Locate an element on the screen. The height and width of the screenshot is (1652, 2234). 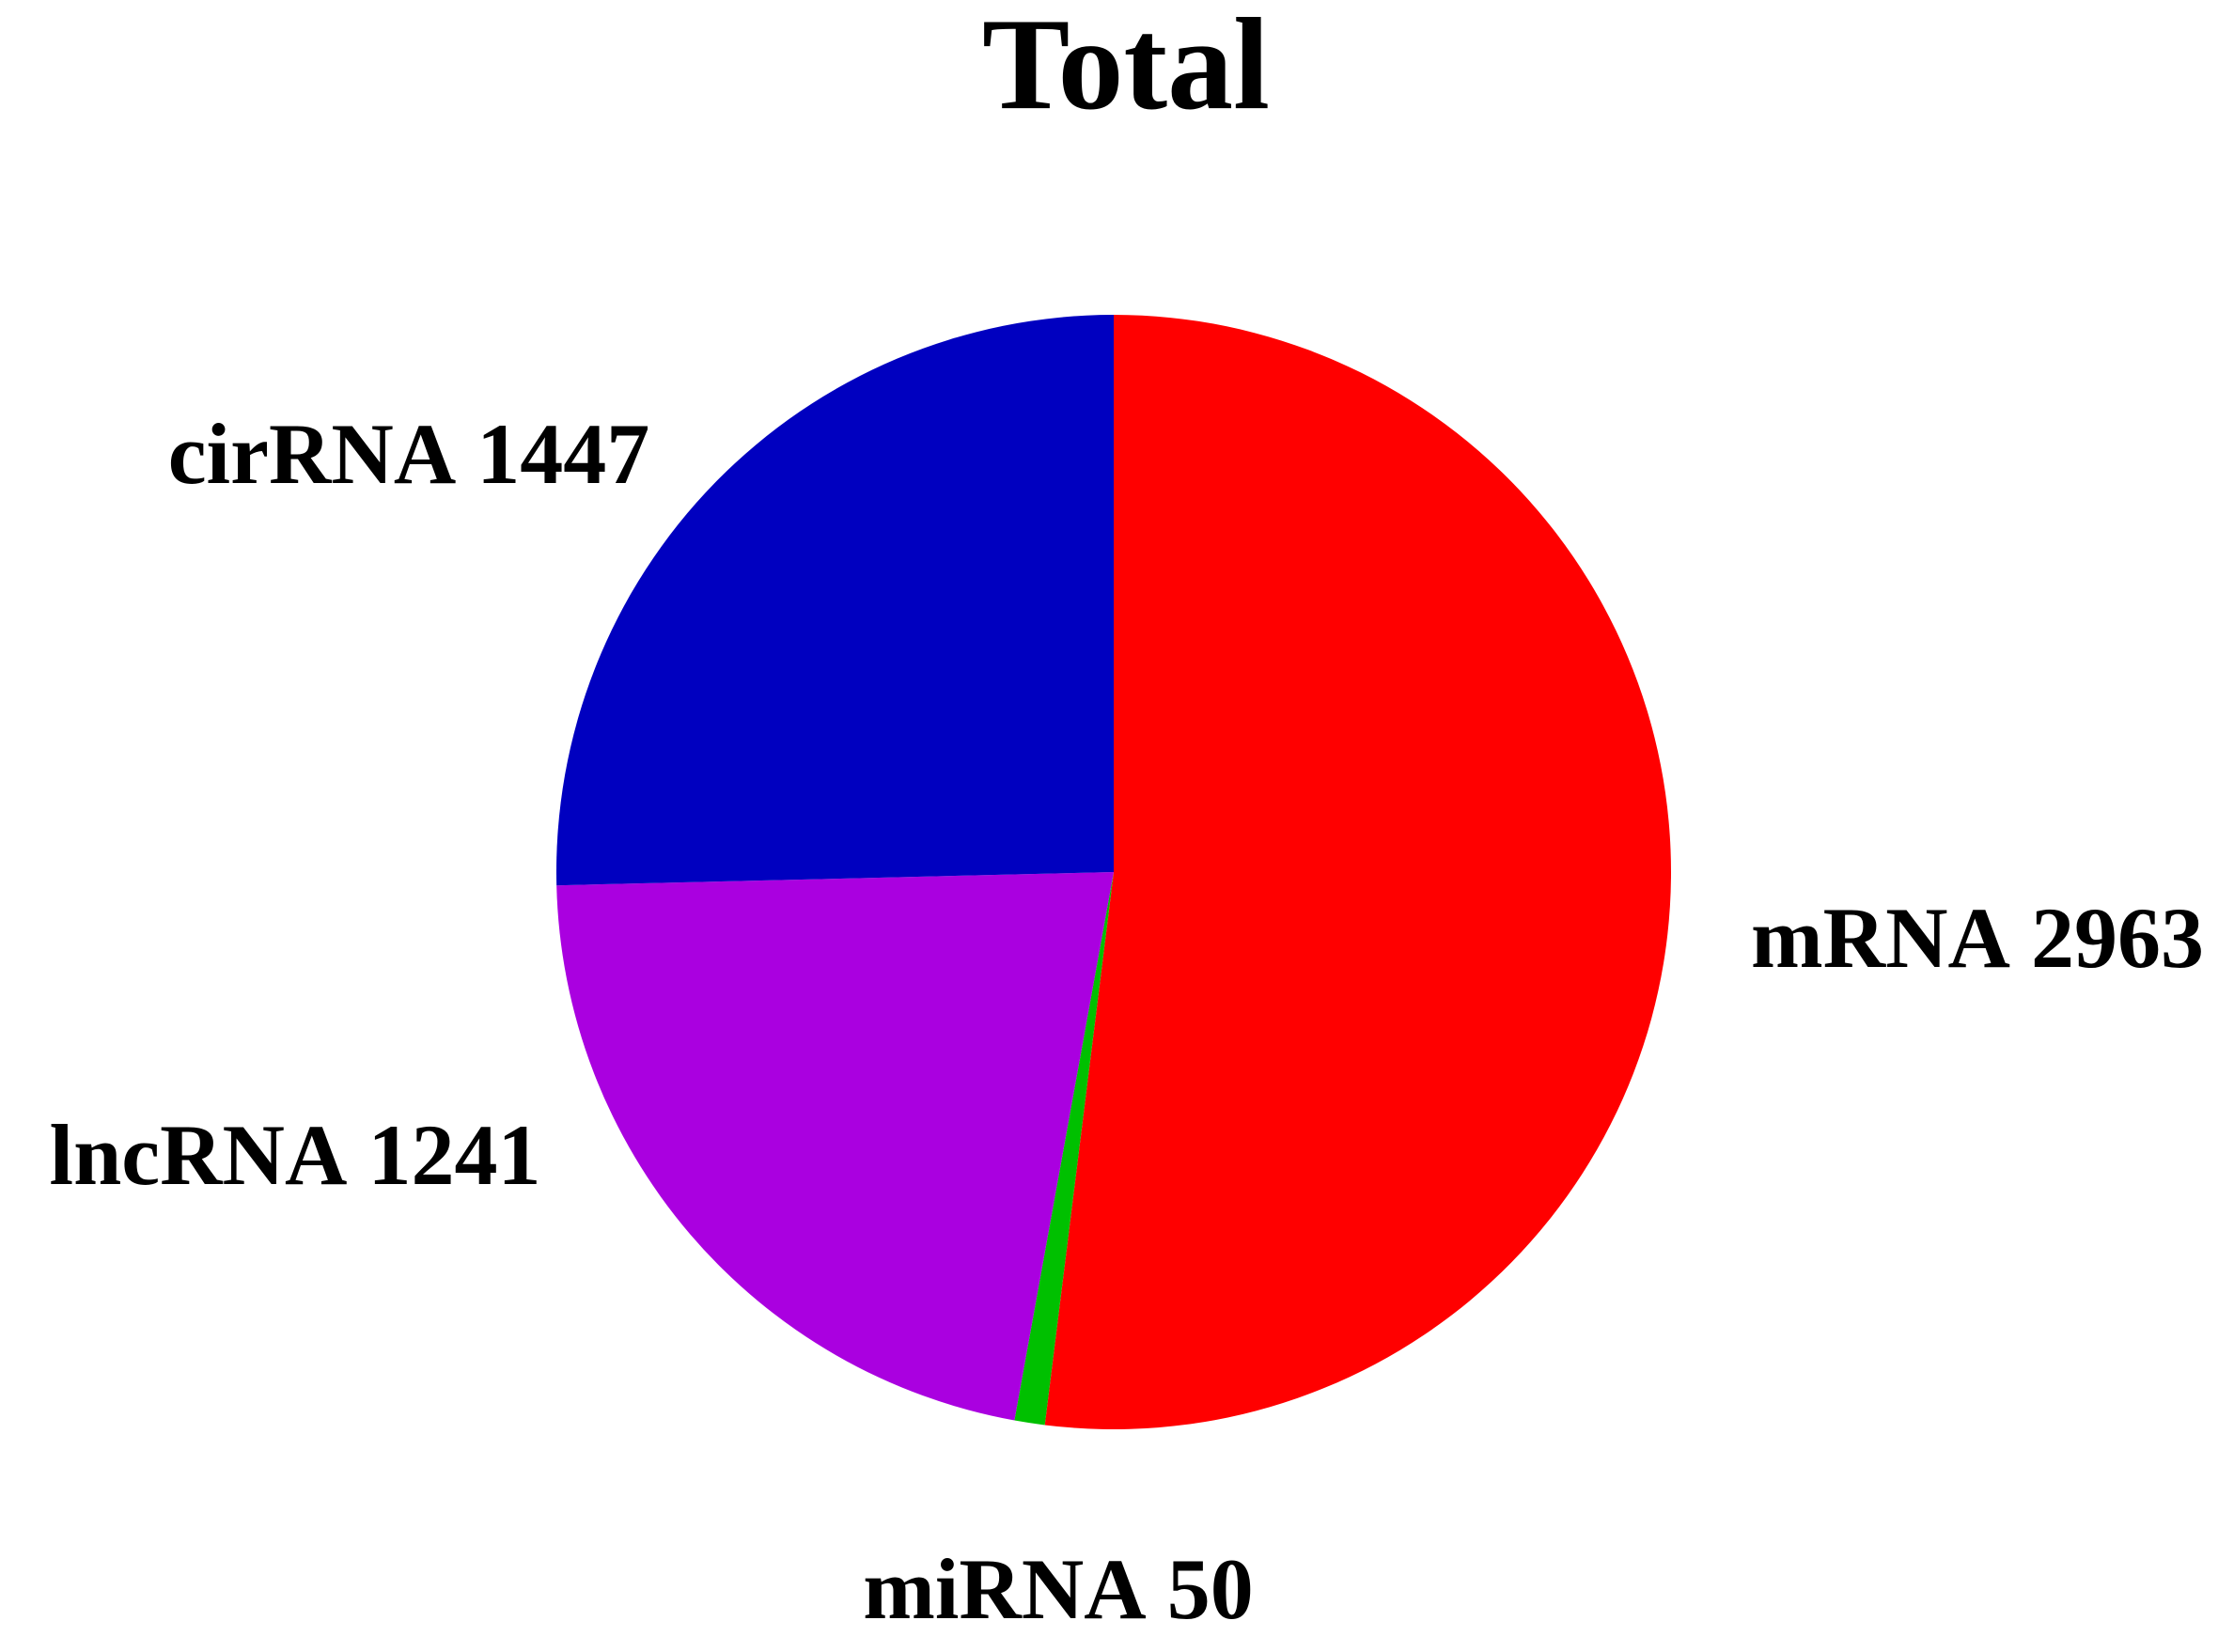
slice-label: cirRNA 1447 is located at coordinates (409, 454).